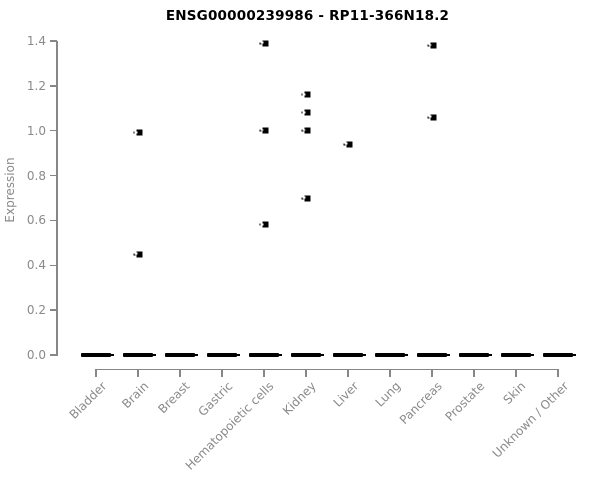 The width and height of the screenshot is (600, 500). What do you see at coordinates (464, 401) in the screenshot?
I see `x-tick-label-text: Prostate` at bounding box center [464, 401].